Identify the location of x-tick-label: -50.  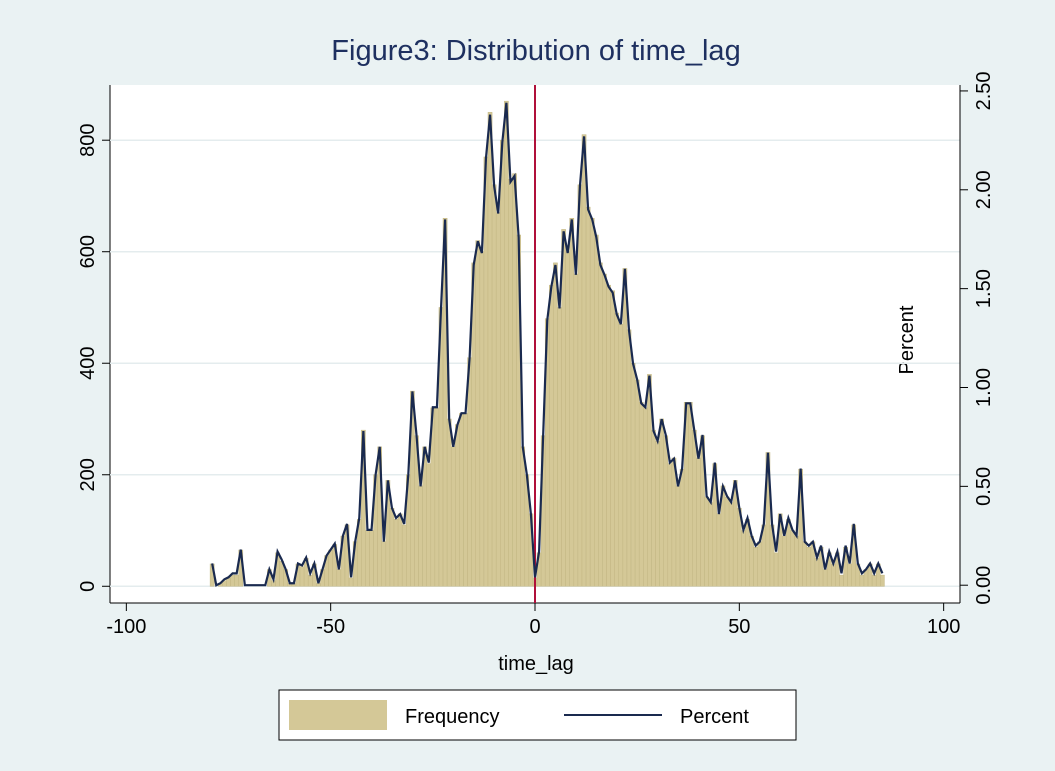
(330, 627).